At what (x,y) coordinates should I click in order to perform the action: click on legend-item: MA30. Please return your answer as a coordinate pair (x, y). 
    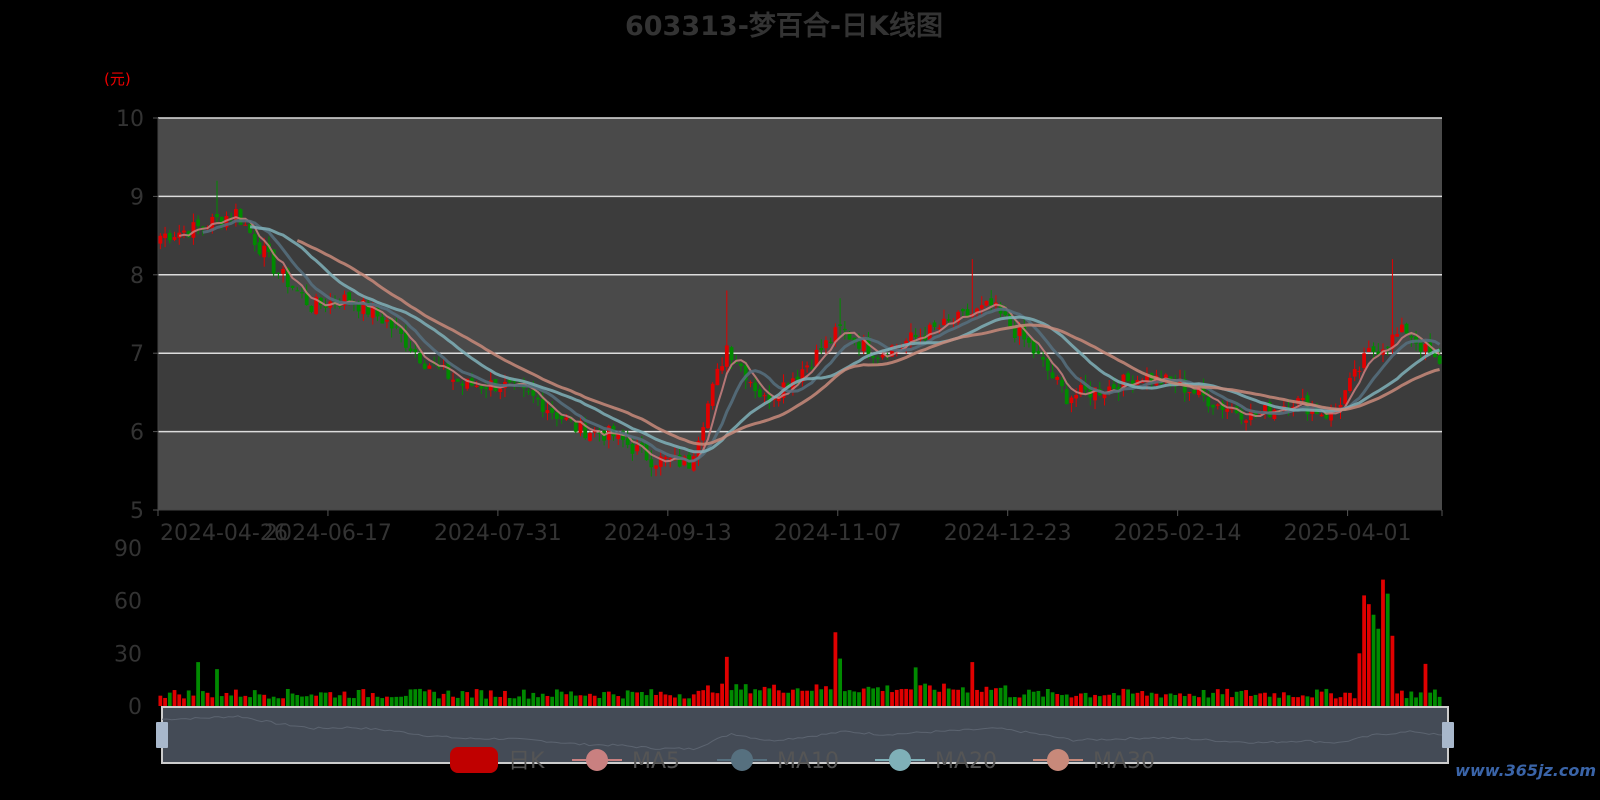
    Looking at the image, I should click on (1094, 761).